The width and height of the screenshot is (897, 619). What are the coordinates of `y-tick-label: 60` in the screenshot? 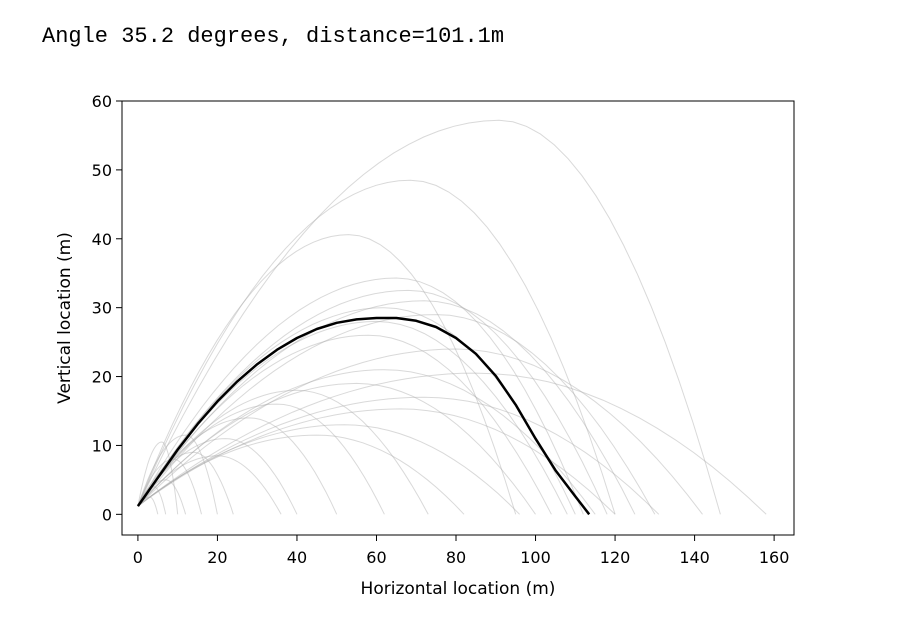 It's located at (102, 101).